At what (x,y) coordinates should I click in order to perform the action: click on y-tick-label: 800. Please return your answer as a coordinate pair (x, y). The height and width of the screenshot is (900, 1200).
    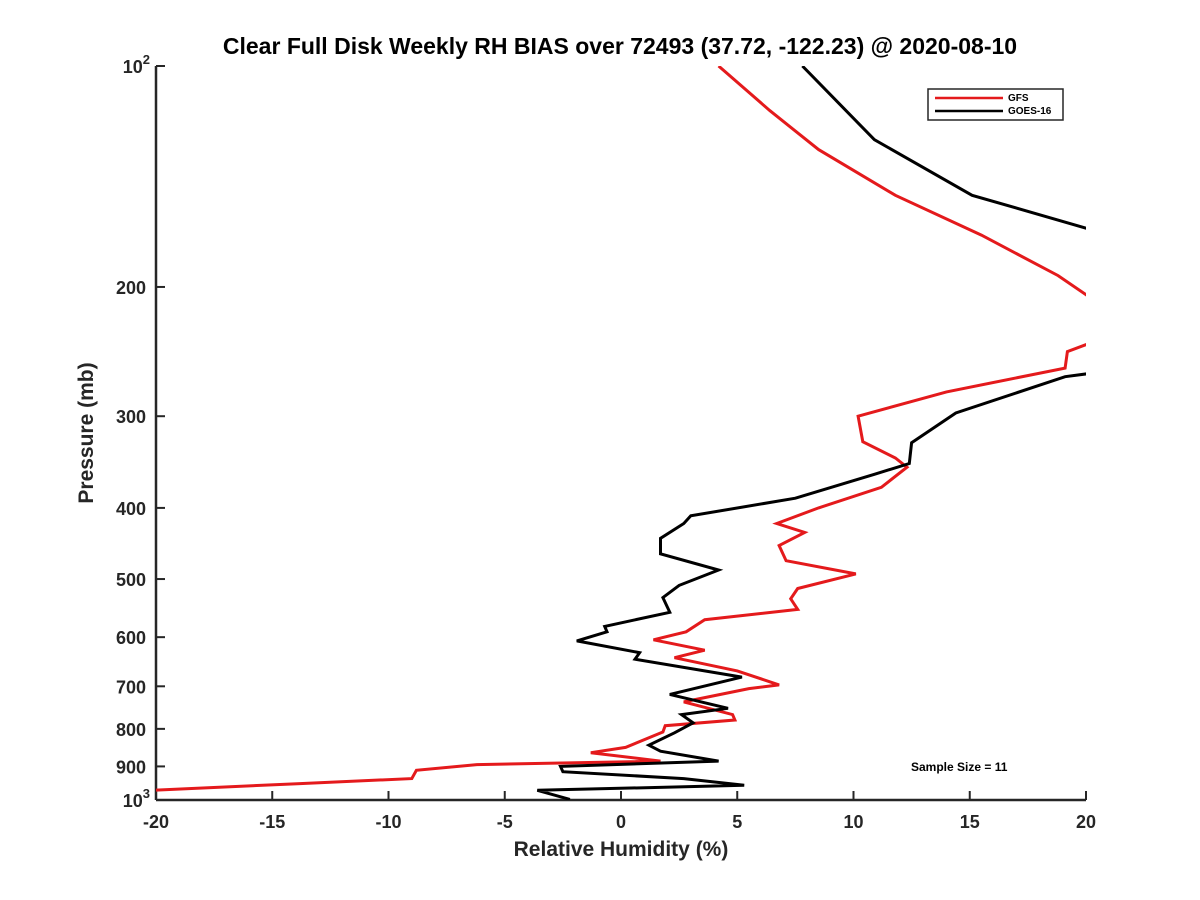
    Looking at the image, I should click on (131, 730).